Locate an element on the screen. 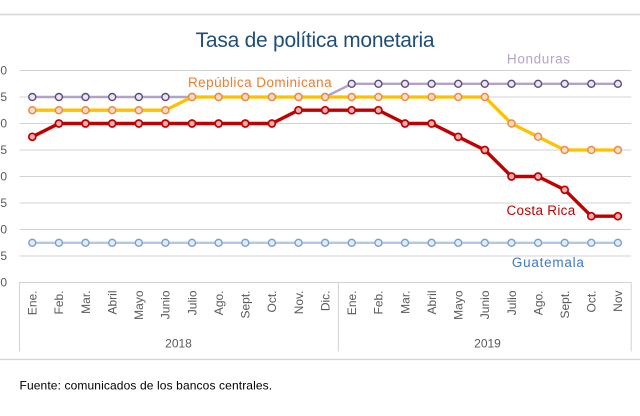 The image size is (640, 416). svg-text: 3.5 is located at coordinates (3, 203).